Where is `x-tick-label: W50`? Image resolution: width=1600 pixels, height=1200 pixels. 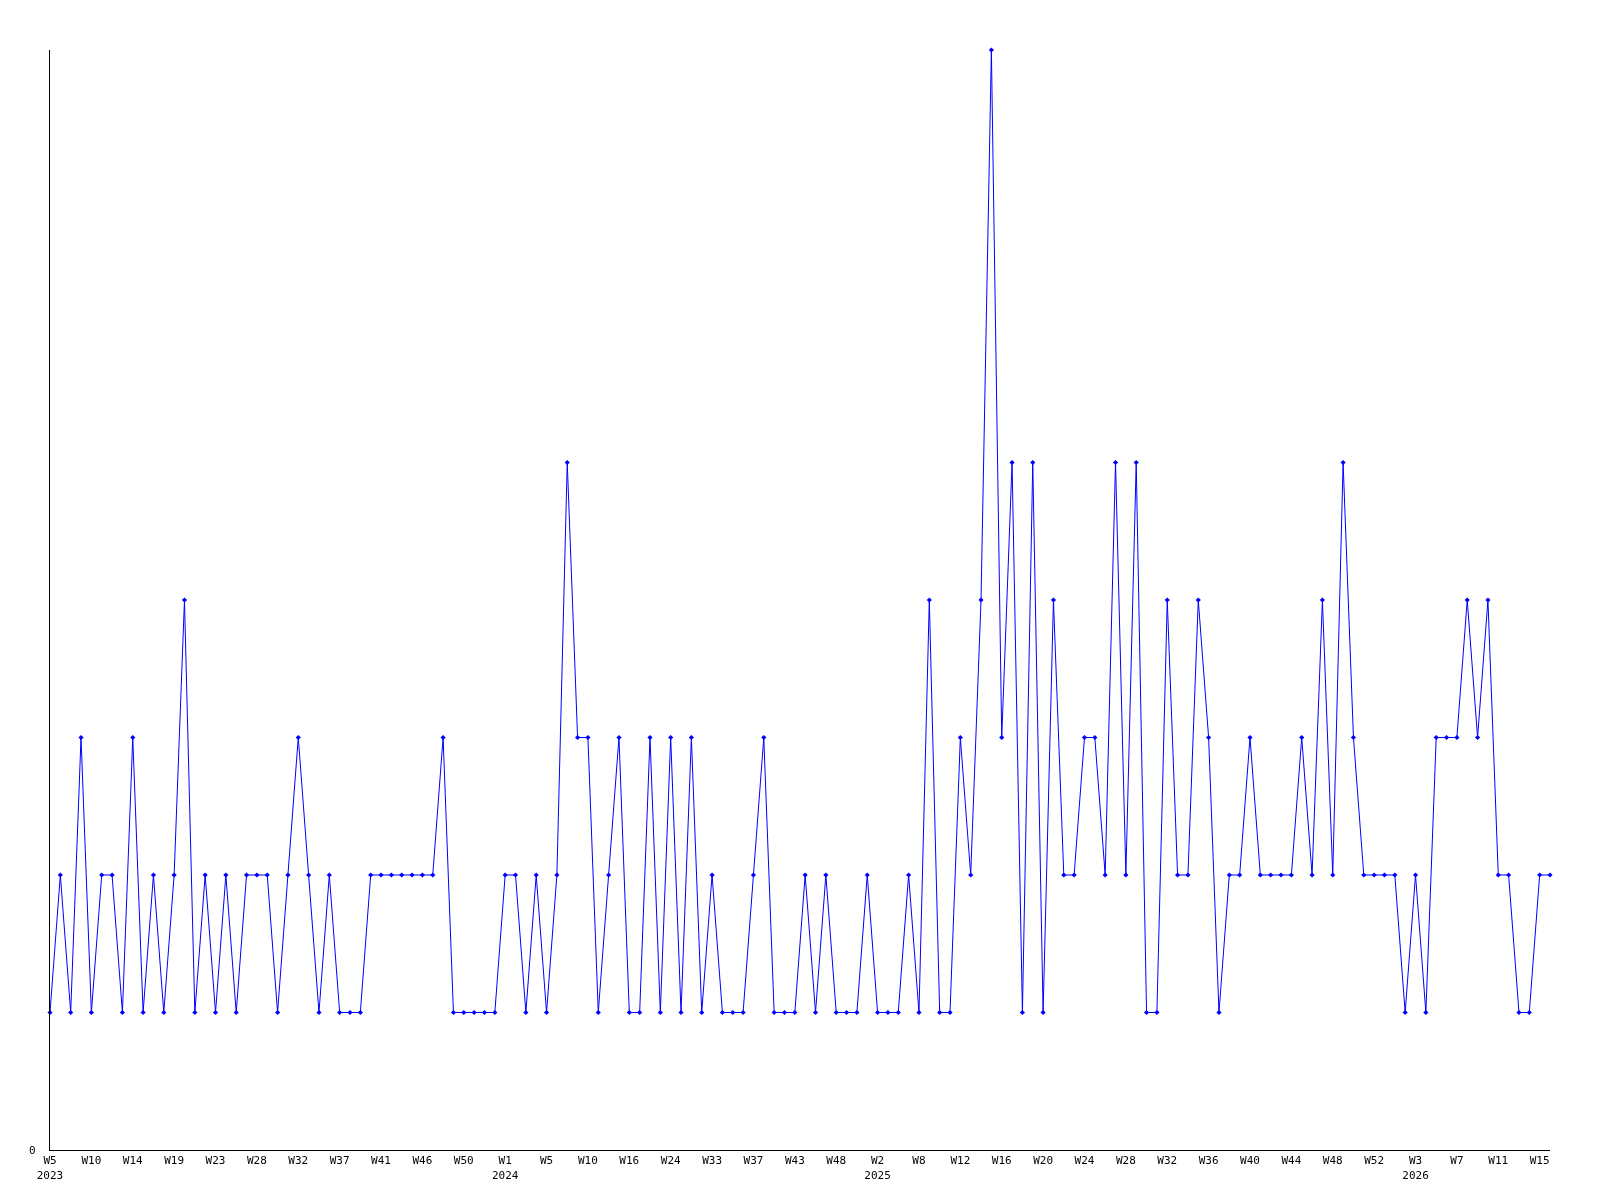 x-tick-label: W50 is located at coordinates (463, 1161).